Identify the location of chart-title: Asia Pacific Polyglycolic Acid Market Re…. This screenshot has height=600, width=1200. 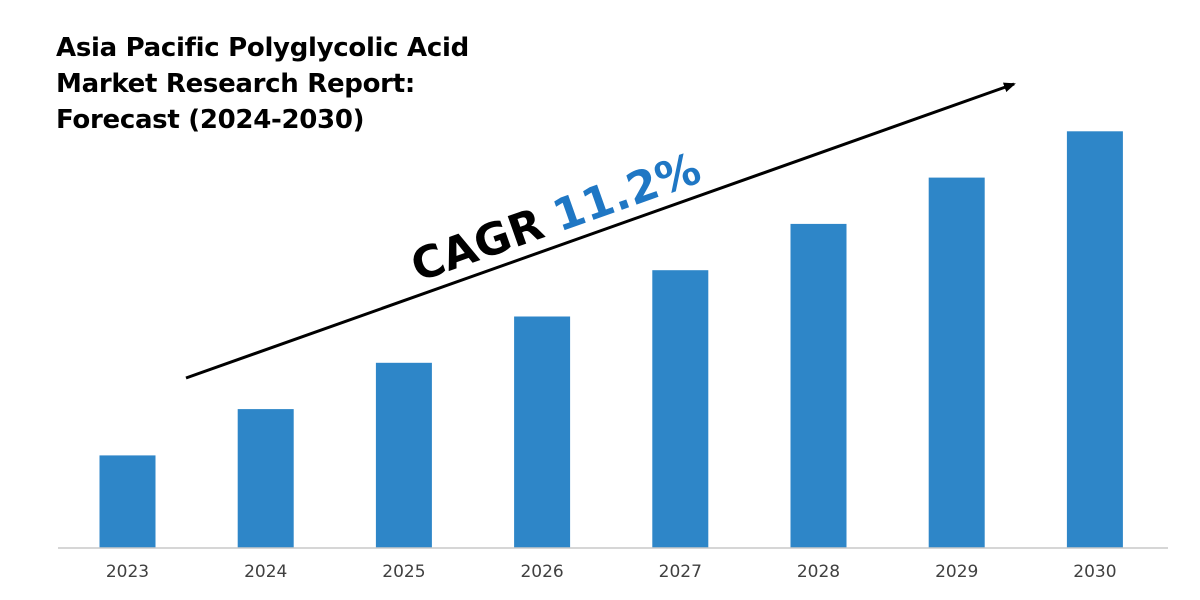
(296, 84).